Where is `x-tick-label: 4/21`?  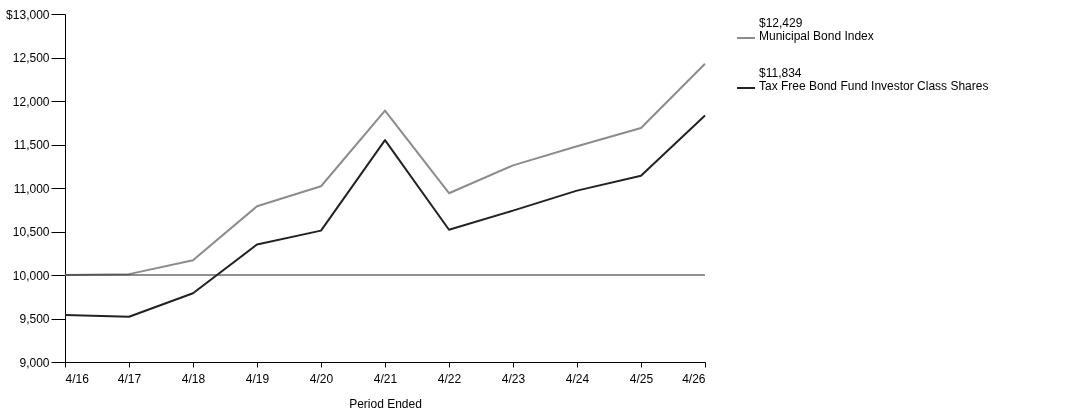 x-tick-label: 4/21 is located at coordinates (385, 378).